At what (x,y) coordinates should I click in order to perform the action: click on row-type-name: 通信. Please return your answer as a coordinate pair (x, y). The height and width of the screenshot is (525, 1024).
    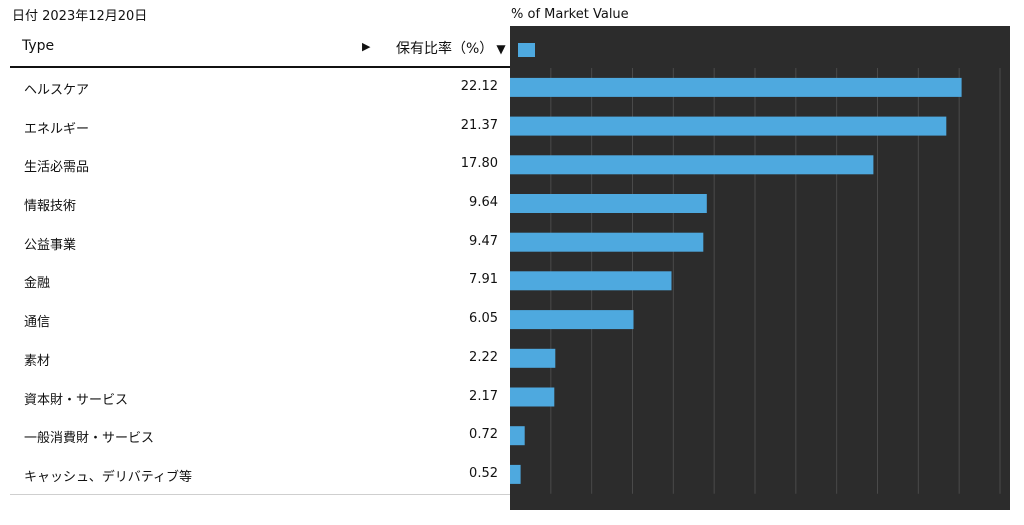
    Looking at the image, I should click on (37, 323).